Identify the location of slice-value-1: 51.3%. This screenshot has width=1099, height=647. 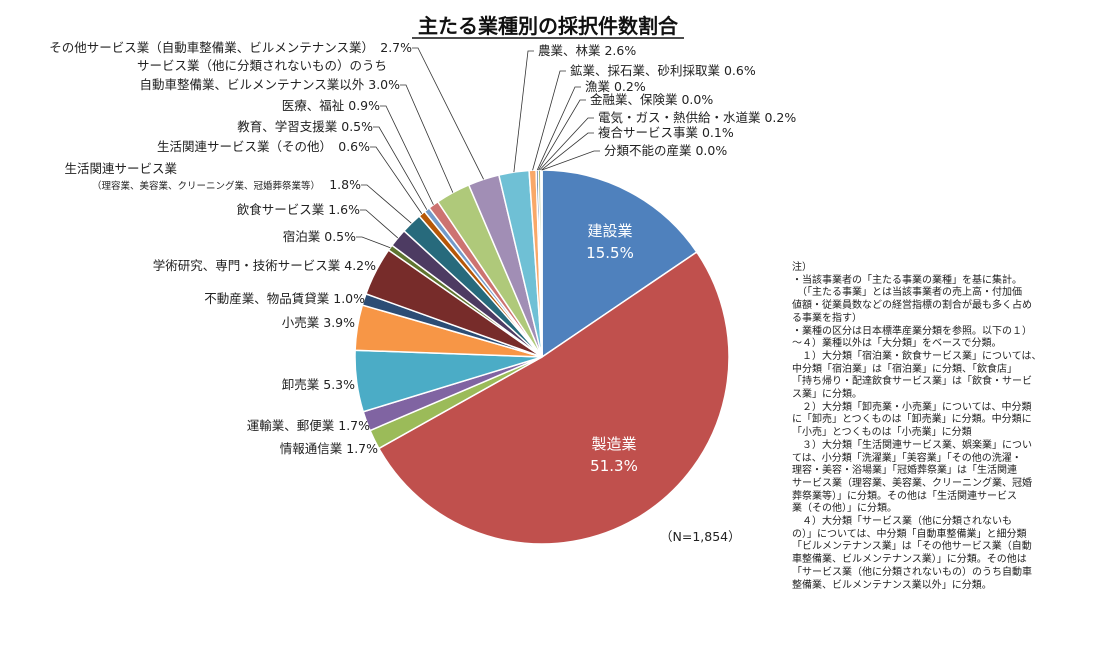
(614, 466).